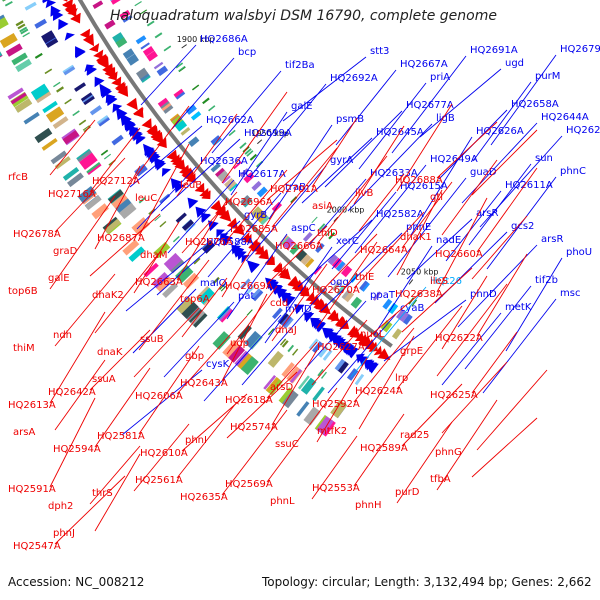 The image size is (600, 600). Describe the element at coordinates (384, 250) in the screenshot. I see `reverse-gene-label: HQ2664A` at that location.